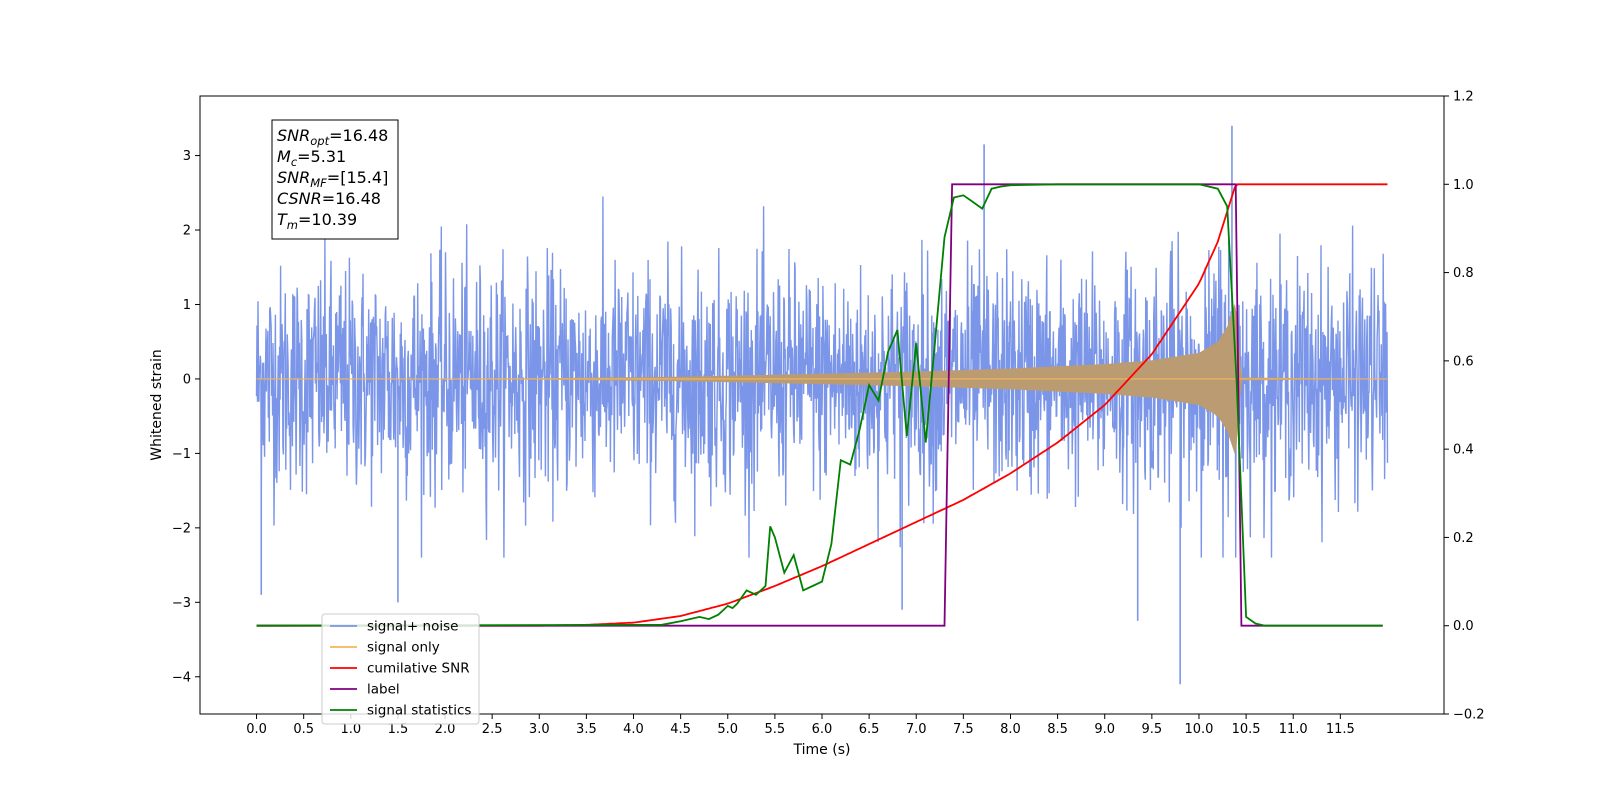 This screenshot has width=1600, height=800. I want to click on stat-subscript: m, so click(292, 225).